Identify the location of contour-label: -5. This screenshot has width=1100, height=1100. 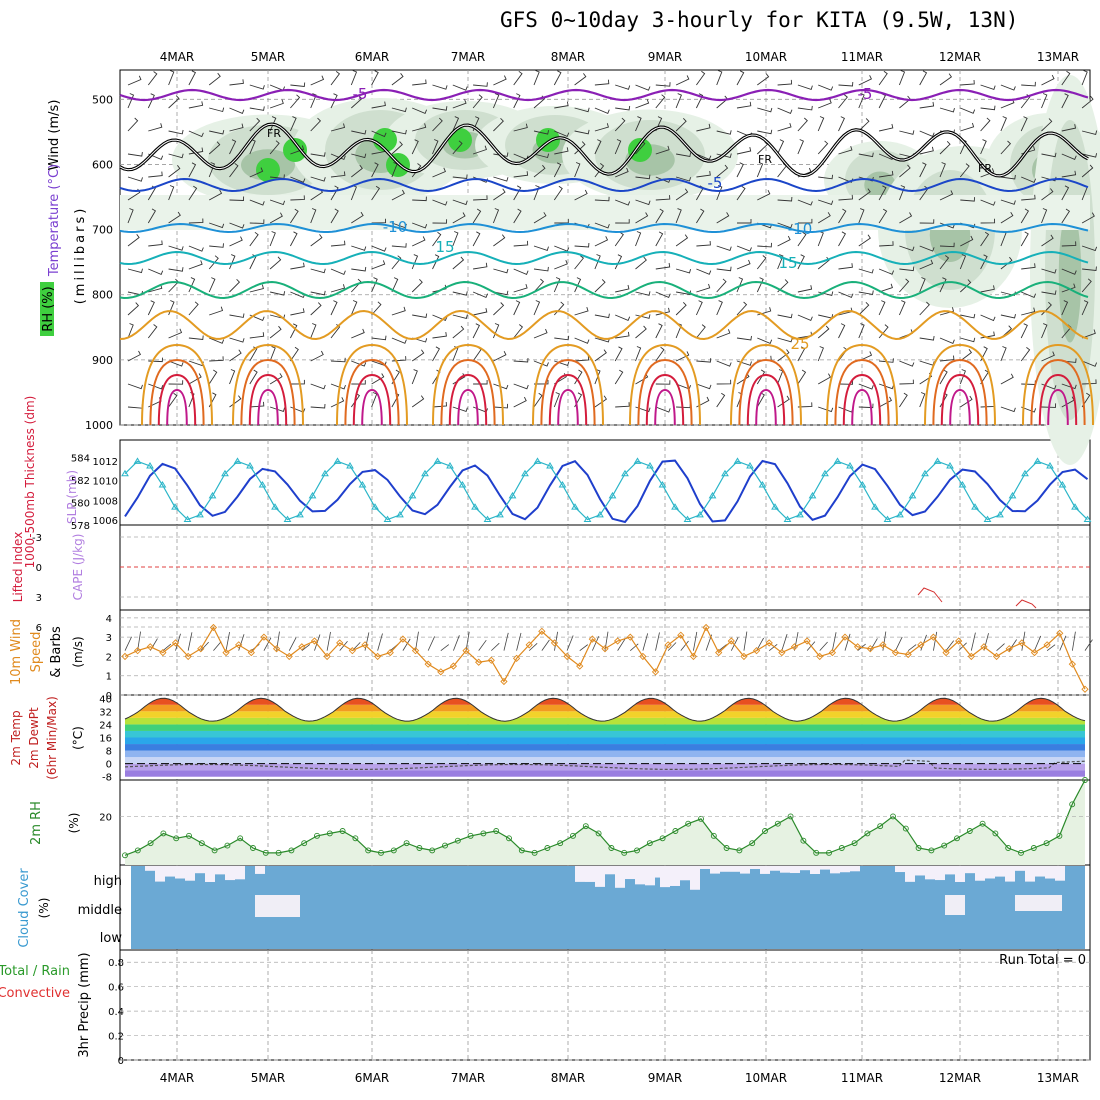
(715, 183).